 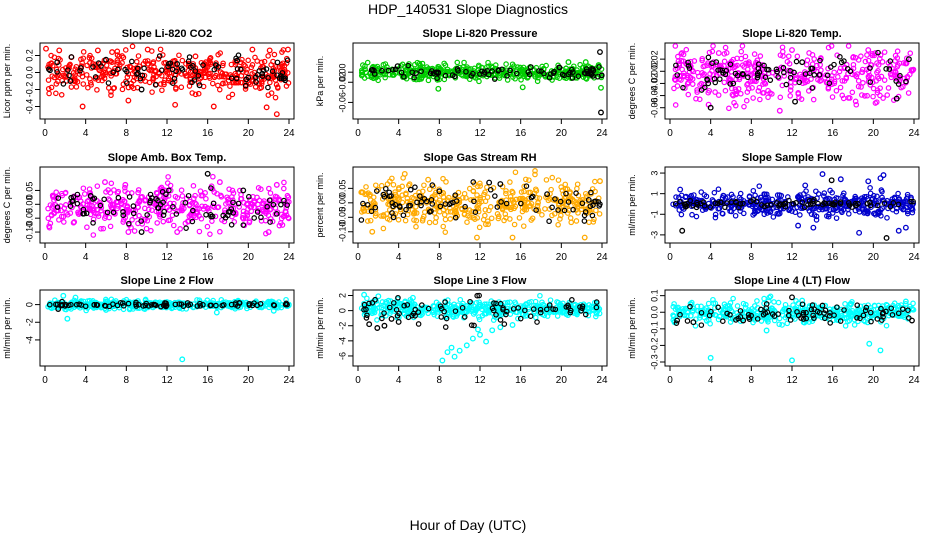 What do you see at coordinates (167, 158) in the screenshot?
I see `panel-title: Slope Amb. Box Temp.` at bounding box center [167, 158].